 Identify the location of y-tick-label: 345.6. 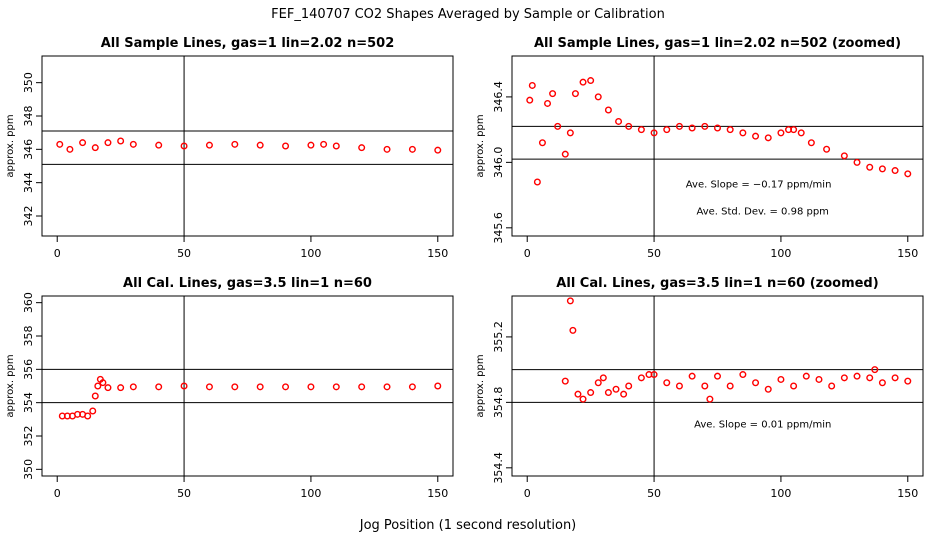
(498, 228).